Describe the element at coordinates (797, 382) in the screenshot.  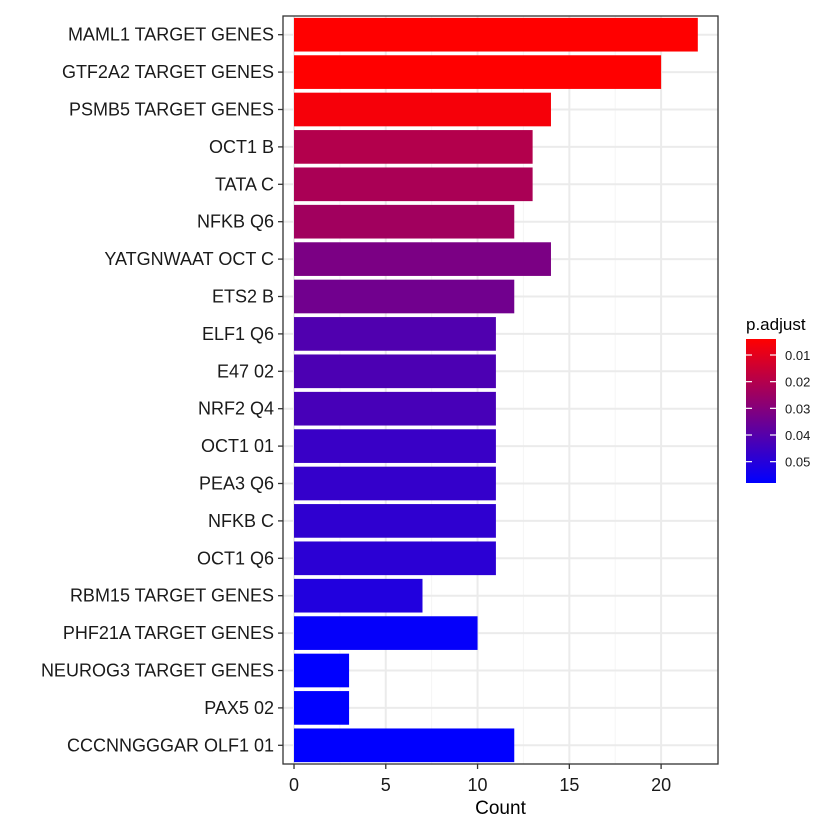
I see `legend-tick-label: 0.02` at that location.